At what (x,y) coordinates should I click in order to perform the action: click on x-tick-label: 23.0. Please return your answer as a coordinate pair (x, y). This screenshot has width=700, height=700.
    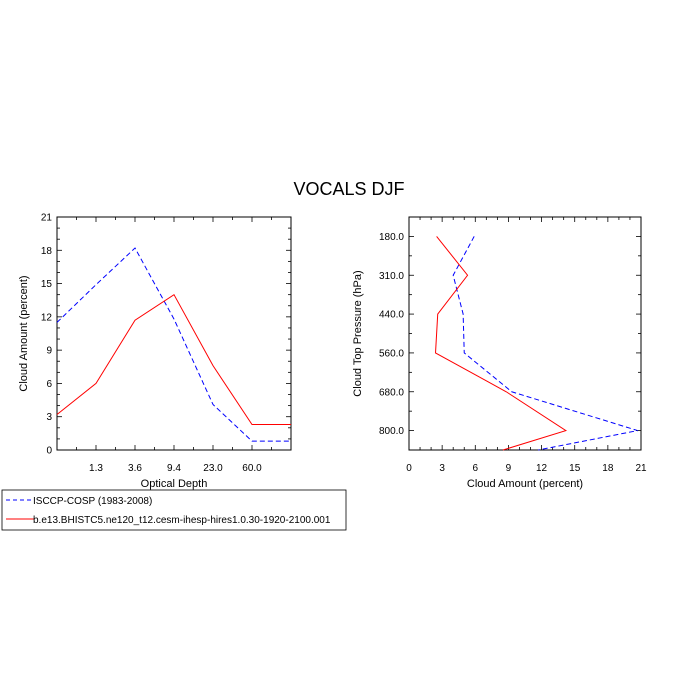
    Looking at the image, I should click on (213, 468).